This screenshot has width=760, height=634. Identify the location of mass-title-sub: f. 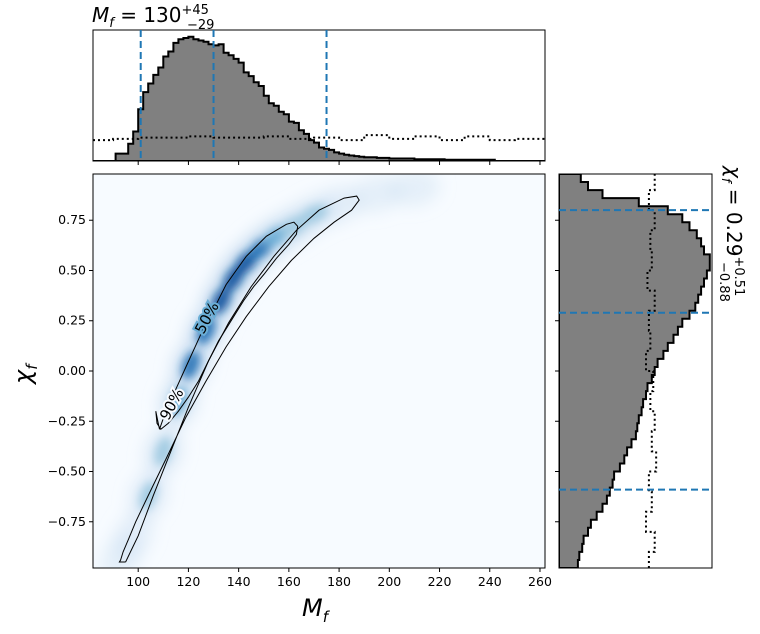
(112, 23).